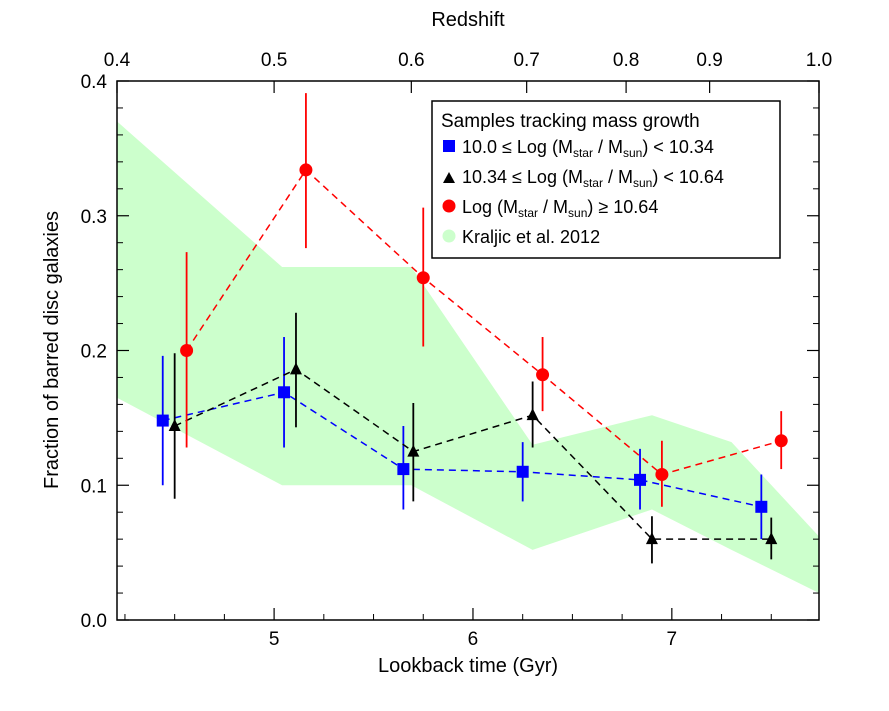 This screenshot has height=711, width=889. Describe the element at coordinates (672, 639) in the screenshot. I see `x-tick-label: 7` at that location.